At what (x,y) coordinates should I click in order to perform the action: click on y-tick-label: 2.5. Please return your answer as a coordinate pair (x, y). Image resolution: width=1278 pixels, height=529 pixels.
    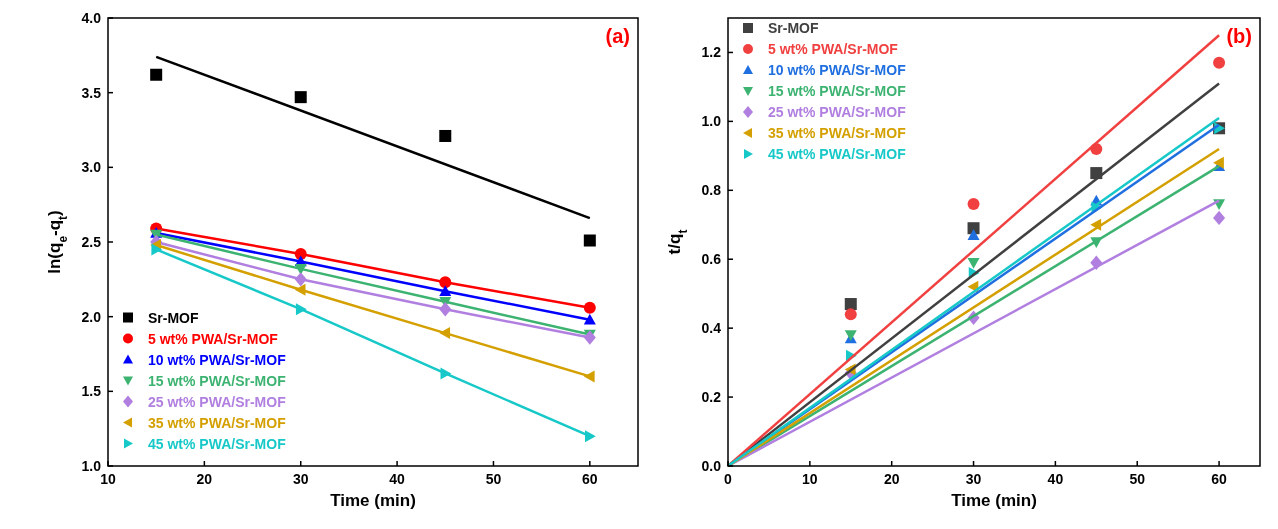
    Looking at the image, I should click on (91, 242).